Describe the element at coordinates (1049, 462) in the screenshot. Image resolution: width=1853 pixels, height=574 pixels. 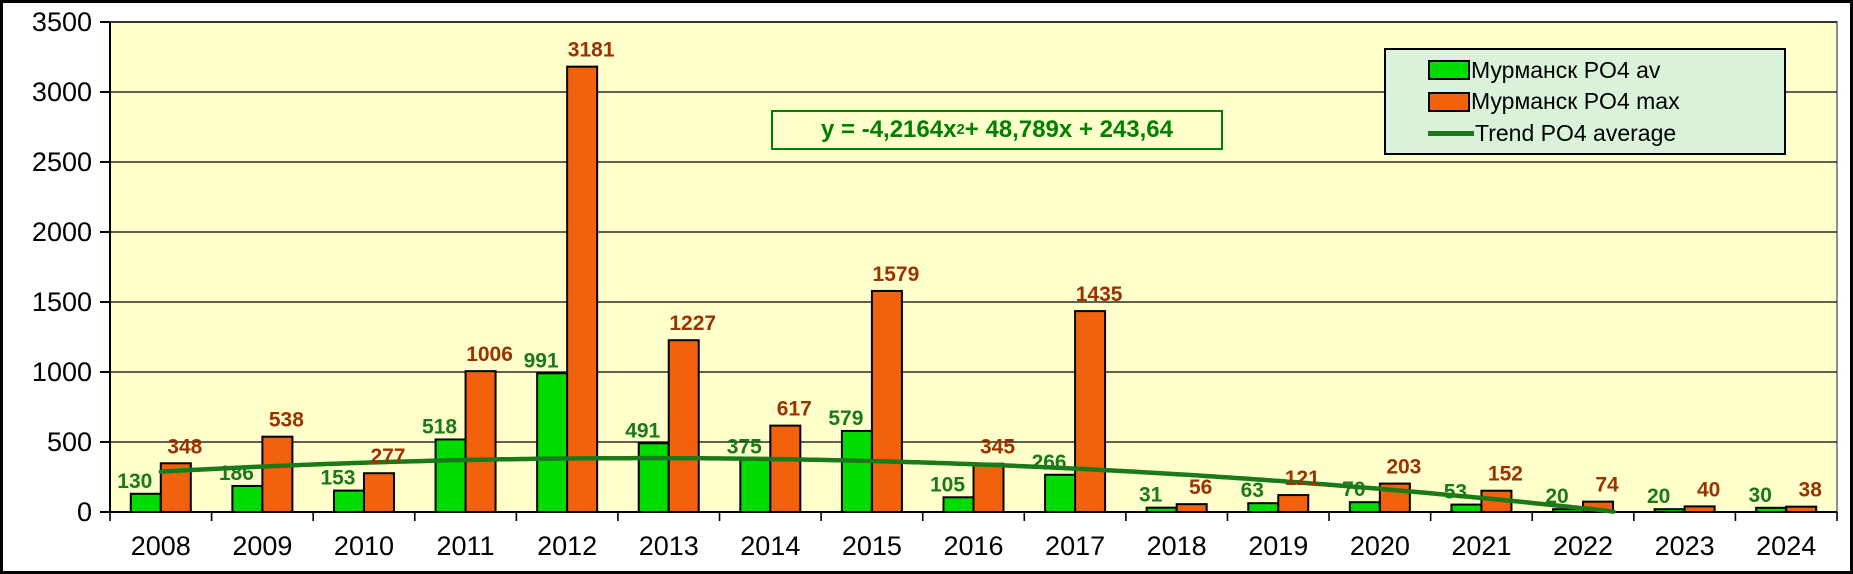
I see `data-label-av-2017: 266` at that location.